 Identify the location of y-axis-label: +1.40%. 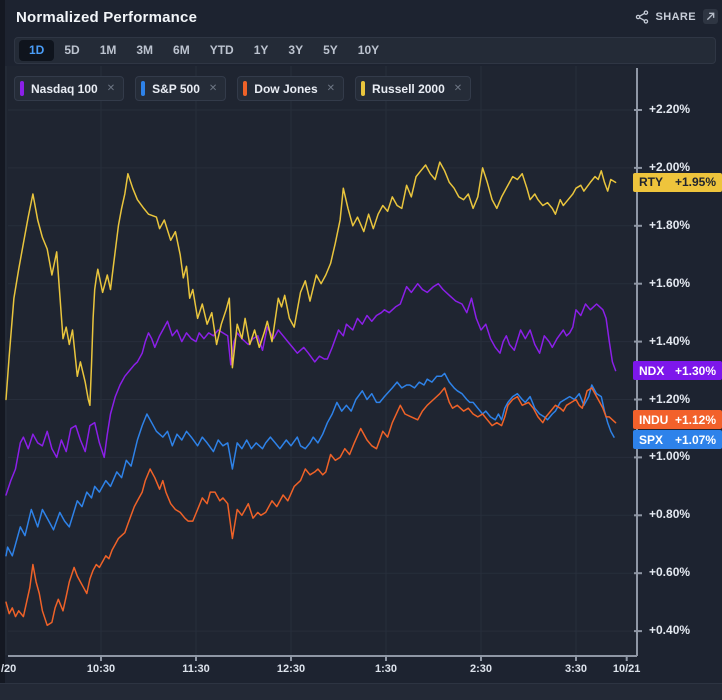
(670, 340).